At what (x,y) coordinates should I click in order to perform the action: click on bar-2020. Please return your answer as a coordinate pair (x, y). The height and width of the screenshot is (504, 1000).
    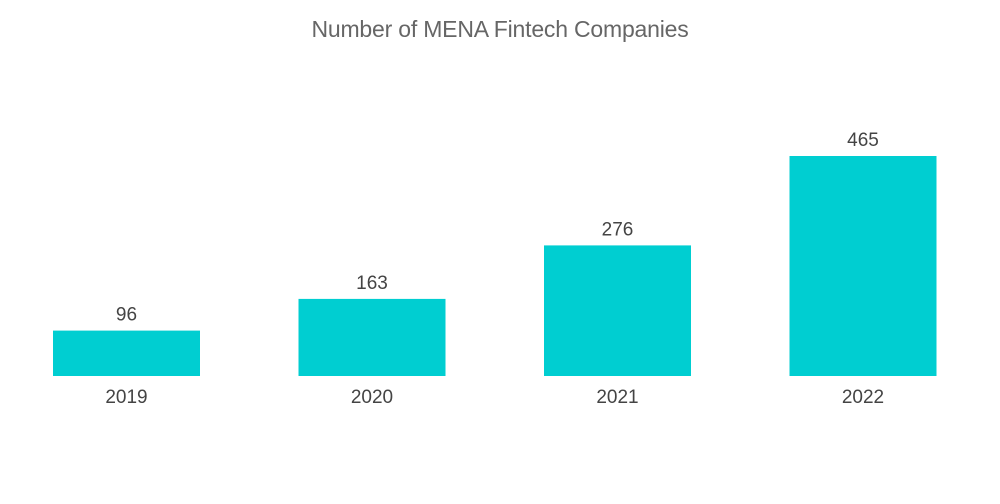
    Looking at the image, I should click on (372, 337).